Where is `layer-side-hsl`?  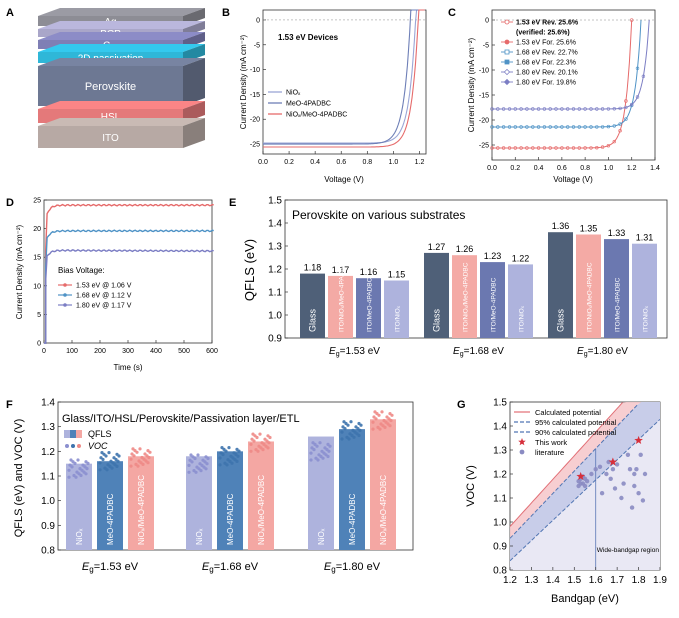
layer-side-hsl is located at coordinates (194, 112).